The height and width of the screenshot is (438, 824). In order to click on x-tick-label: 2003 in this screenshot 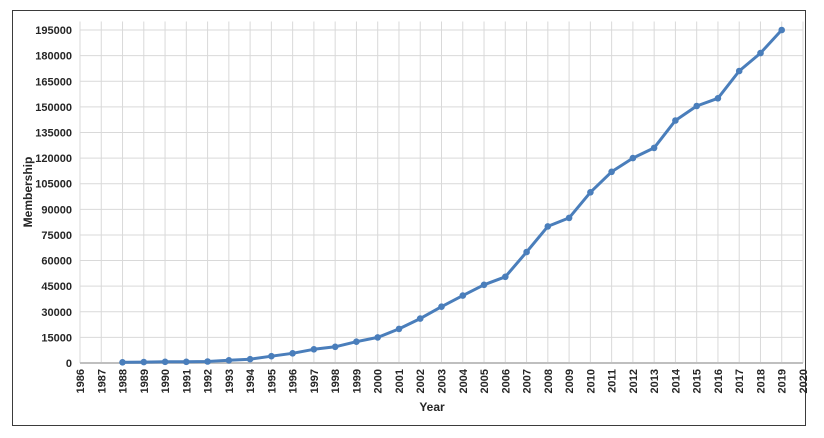, I will do `click(443, 381)`.